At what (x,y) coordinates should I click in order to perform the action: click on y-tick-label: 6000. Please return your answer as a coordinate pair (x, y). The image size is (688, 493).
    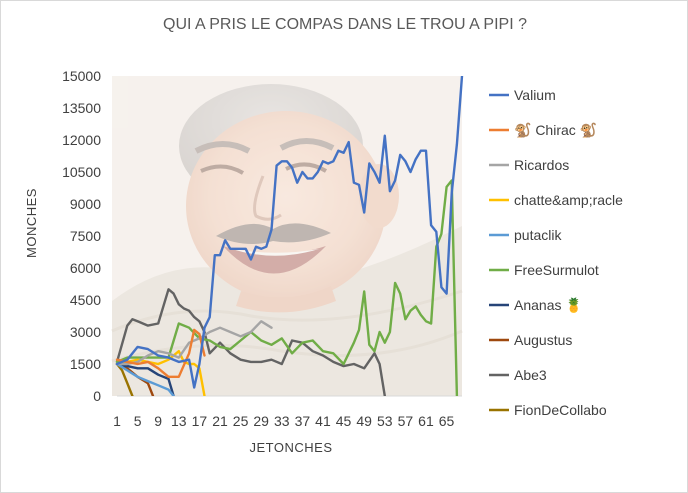
    Looking at the image, I should click on (85, 268).